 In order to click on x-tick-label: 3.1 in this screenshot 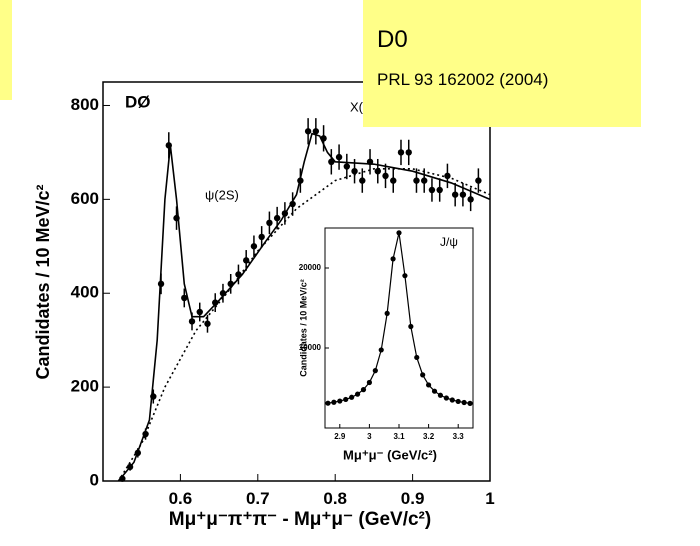, I will do `click(399, 436)`.